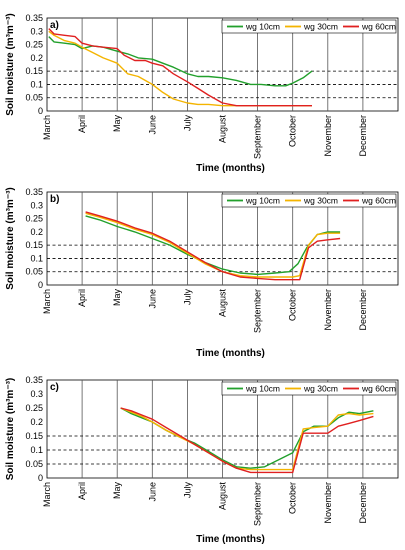 This screenshot has width=405, height=550. What do you see at coordinates (54, 25) in the screenshot?
I see `panel-label: a)` at bounding box center [54, 25].